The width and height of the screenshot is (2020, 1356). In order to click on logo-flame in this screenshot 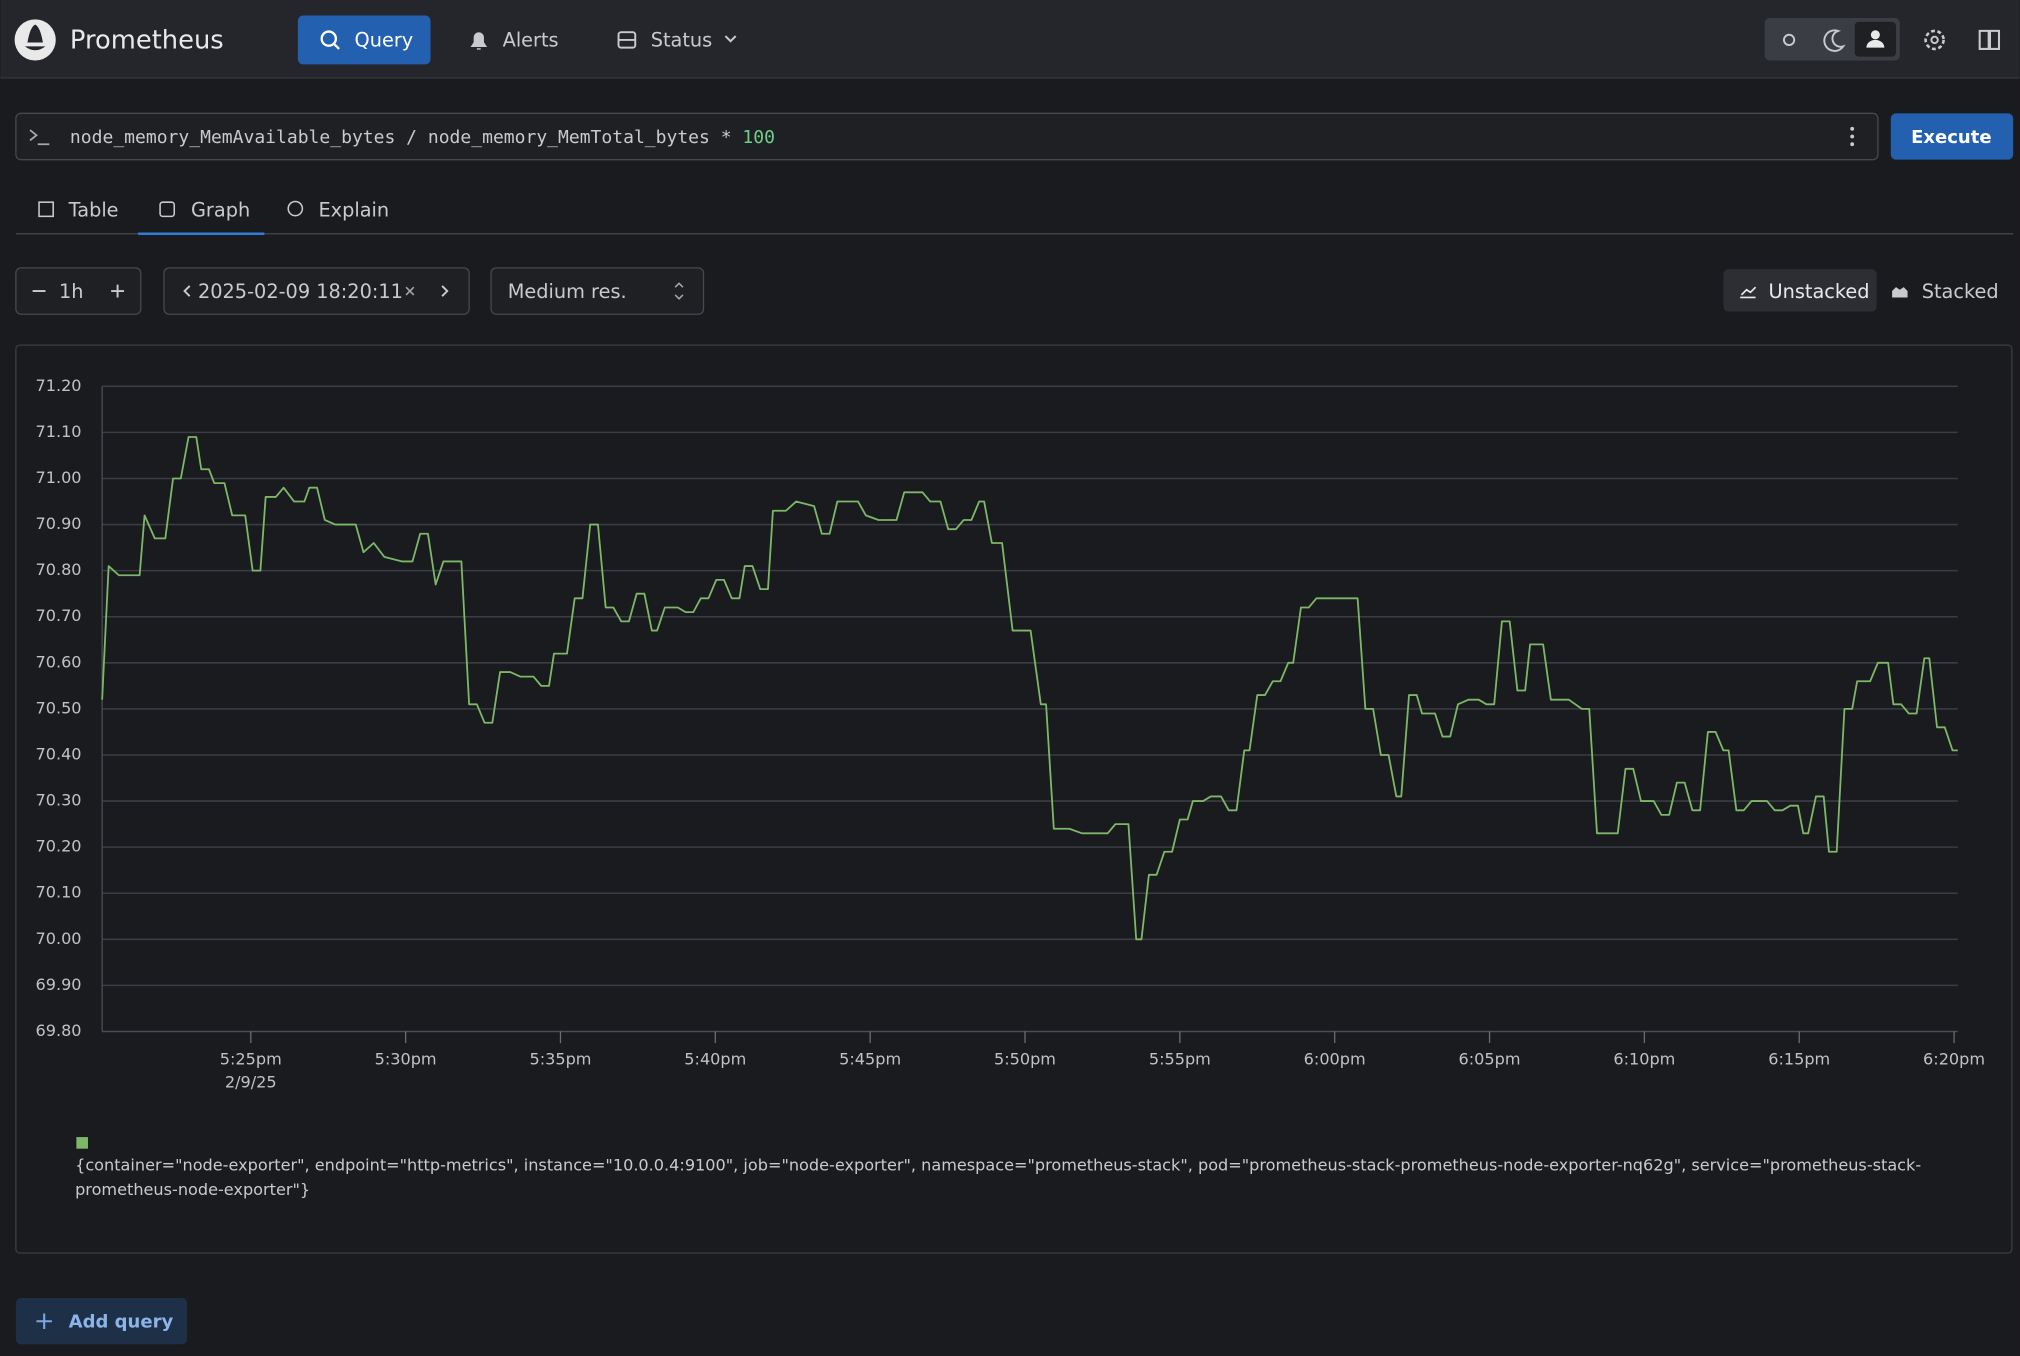, I will do `click(35, 37)`.